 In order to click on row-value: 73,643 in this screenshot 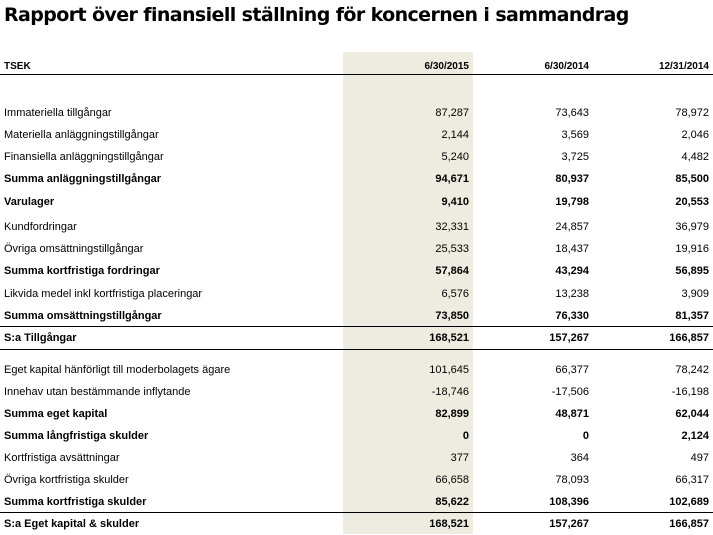, I will do `click(572, 113)`.